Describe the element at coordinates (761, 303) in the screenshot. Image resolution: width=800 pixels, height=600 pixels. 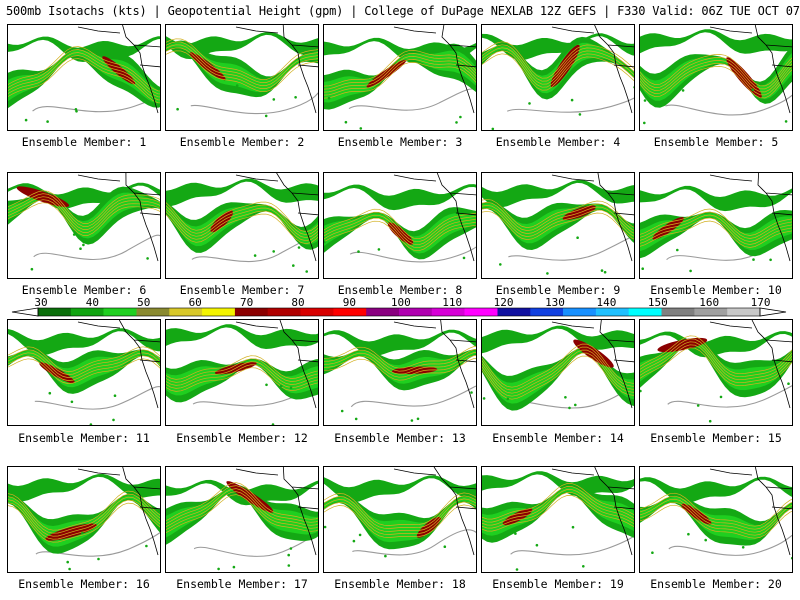
I see `colorbar-tick-label: 170` at that location.